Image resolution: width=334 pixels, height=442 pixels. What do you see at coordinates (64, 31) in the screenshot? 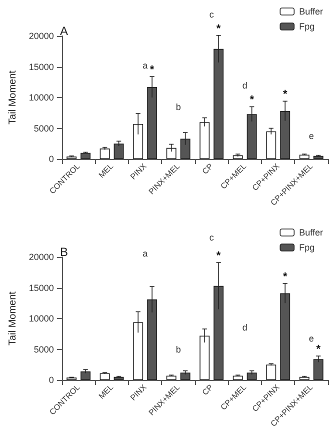
I see `chart-title: A` at bounding box center [64, 31].